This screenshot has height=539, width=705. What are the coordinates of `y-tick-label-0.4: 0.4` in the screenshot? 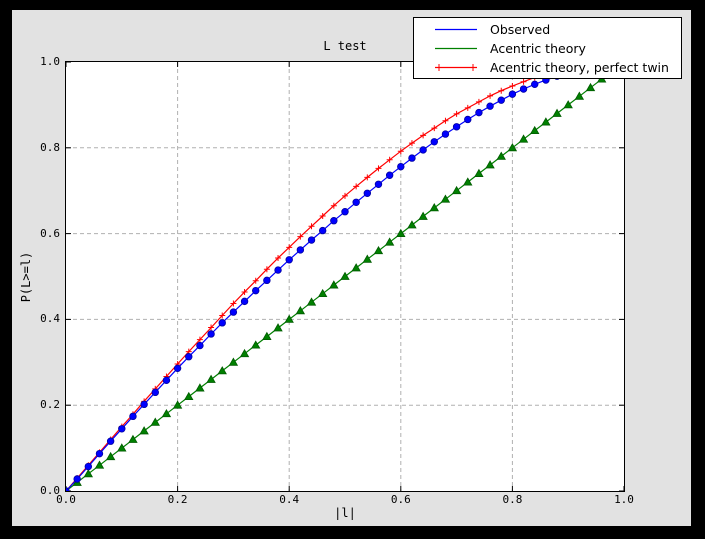 It's located at (50, 319).